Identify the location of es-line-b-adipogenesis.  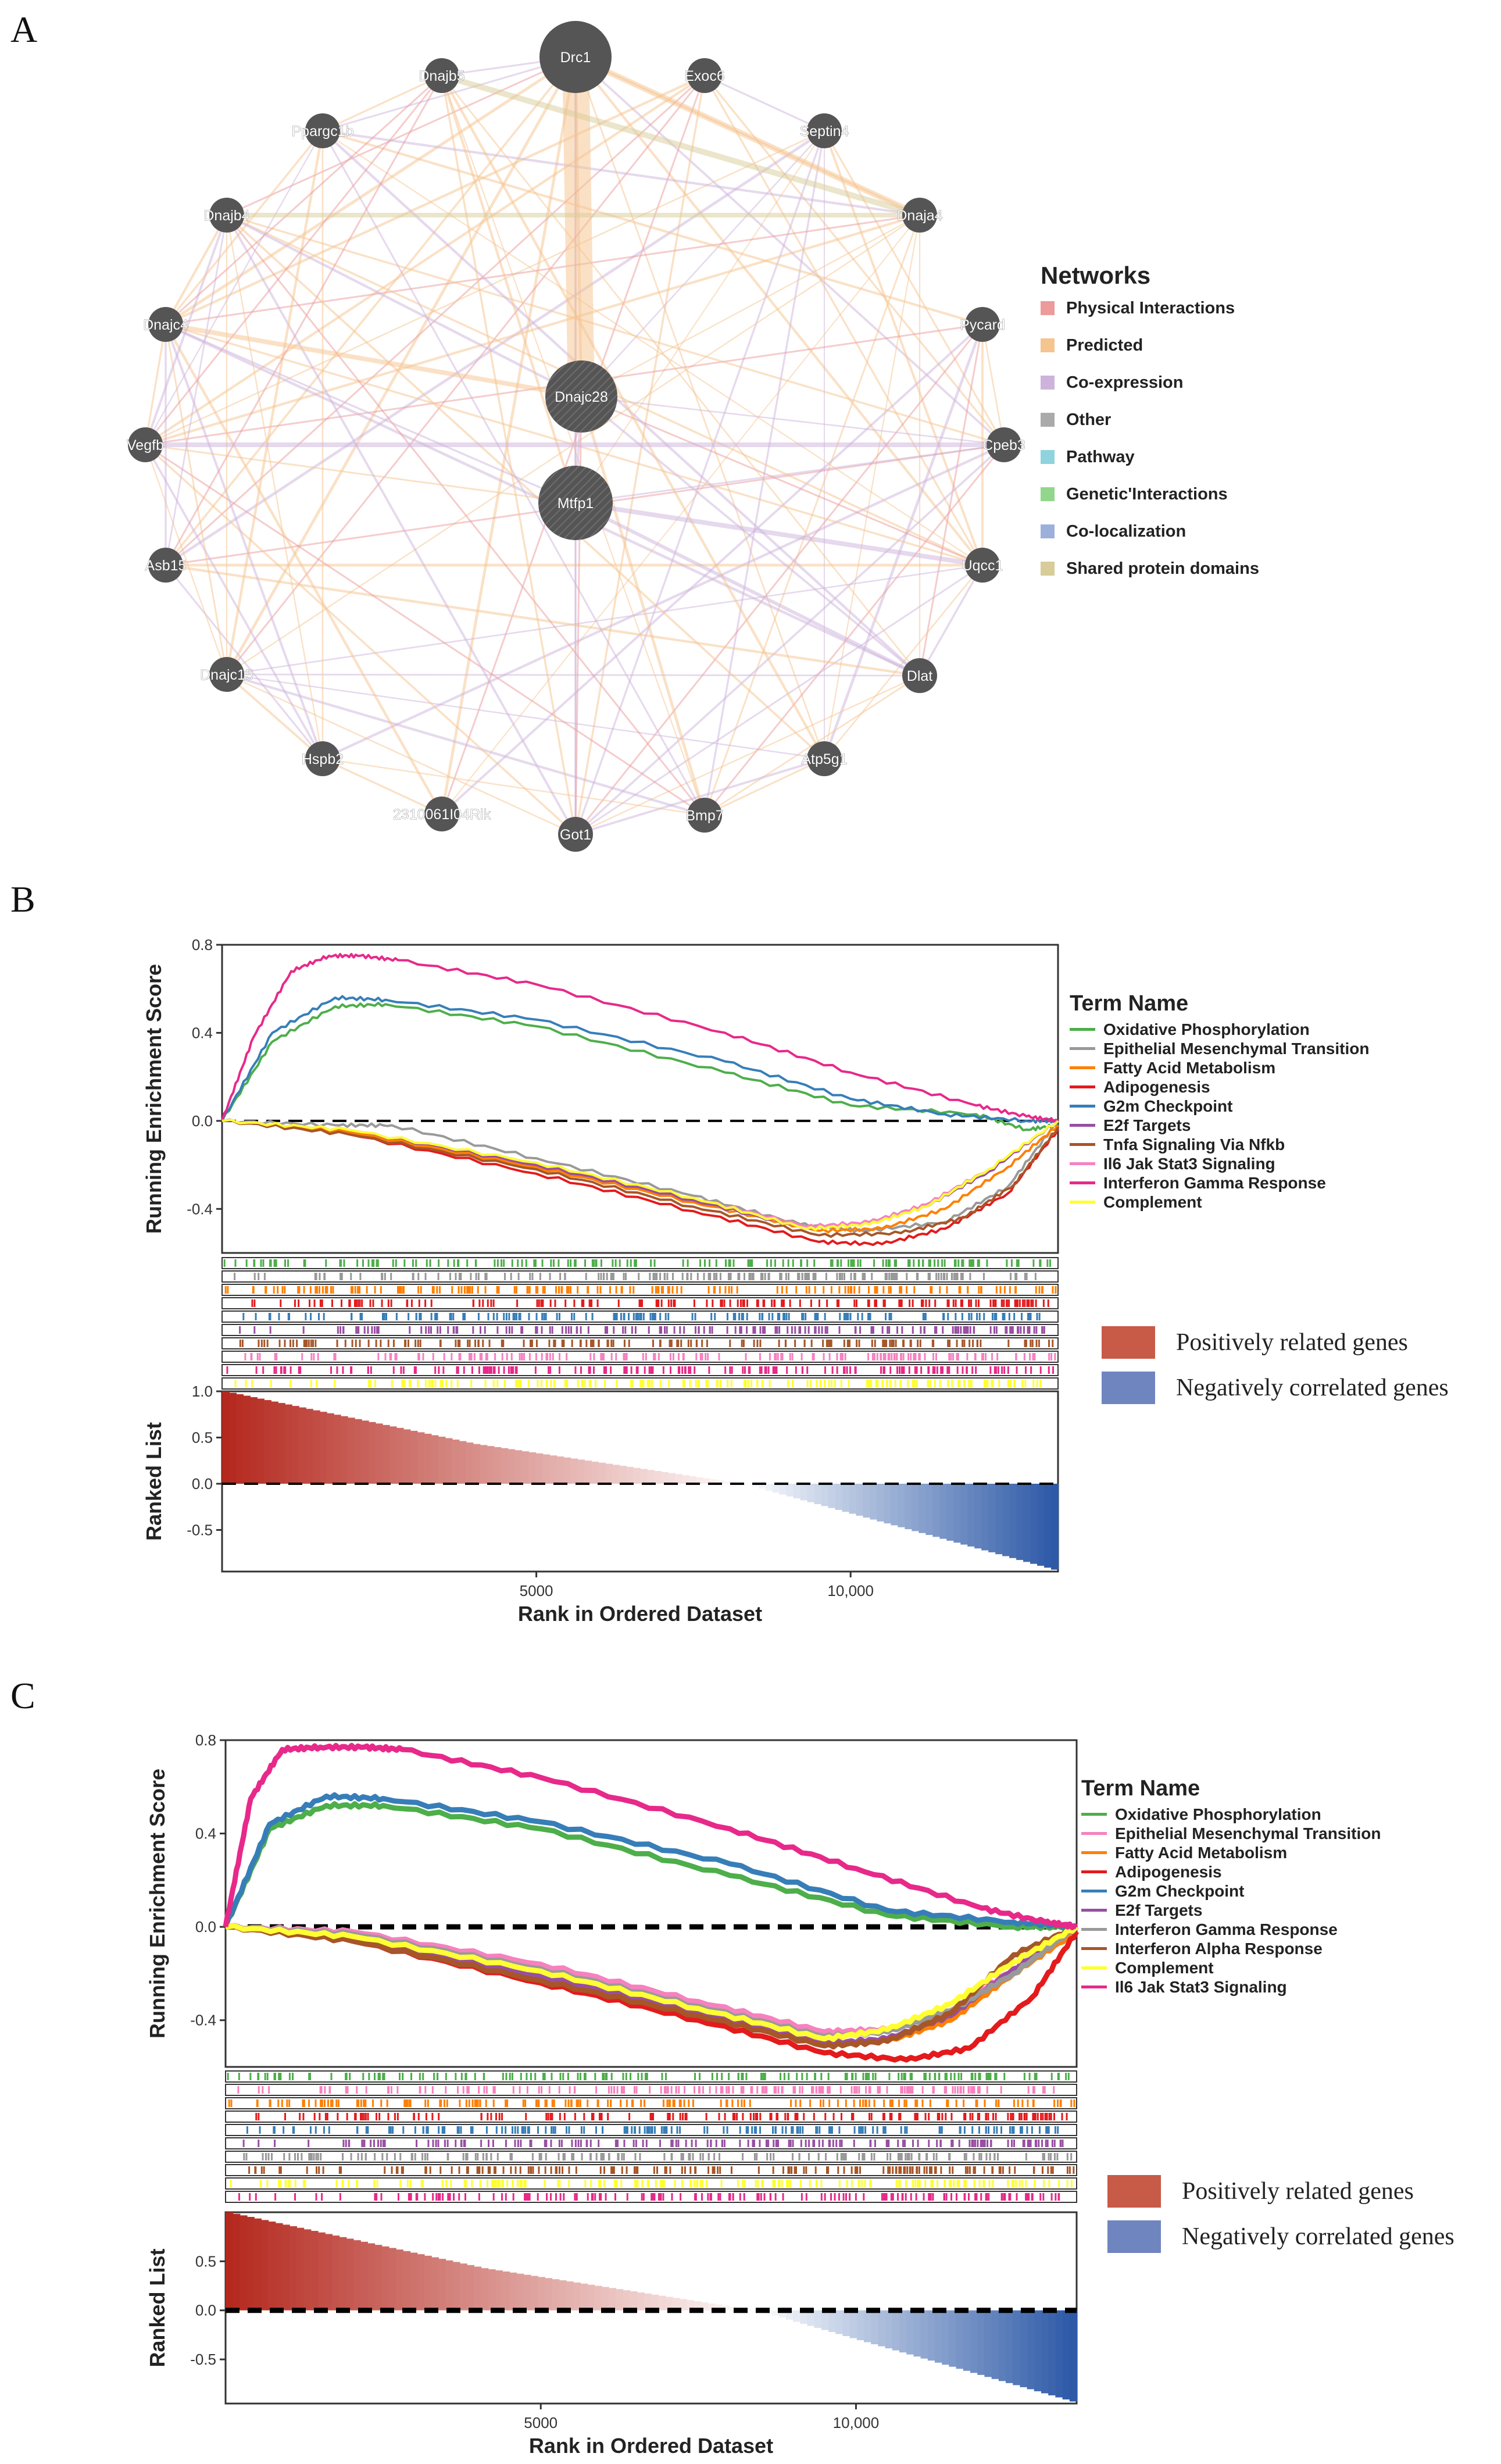
(640, 1183).